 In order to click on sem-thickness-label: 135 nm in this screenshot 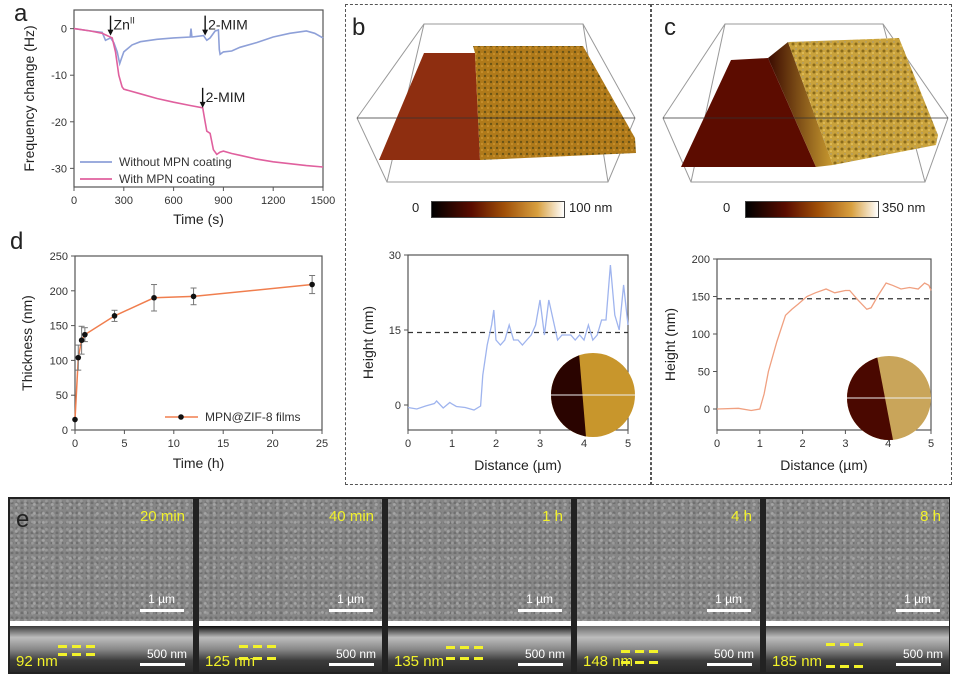, I will do `click(419, 661)`.